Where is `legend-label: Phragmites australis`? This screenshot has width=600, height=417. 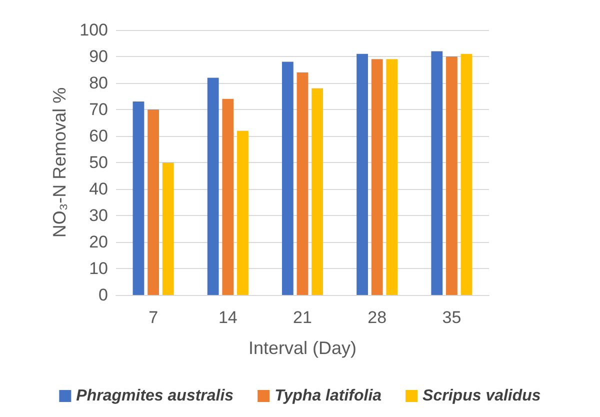 legend-label: Phragmites australis is located at coordinates (155, 396).